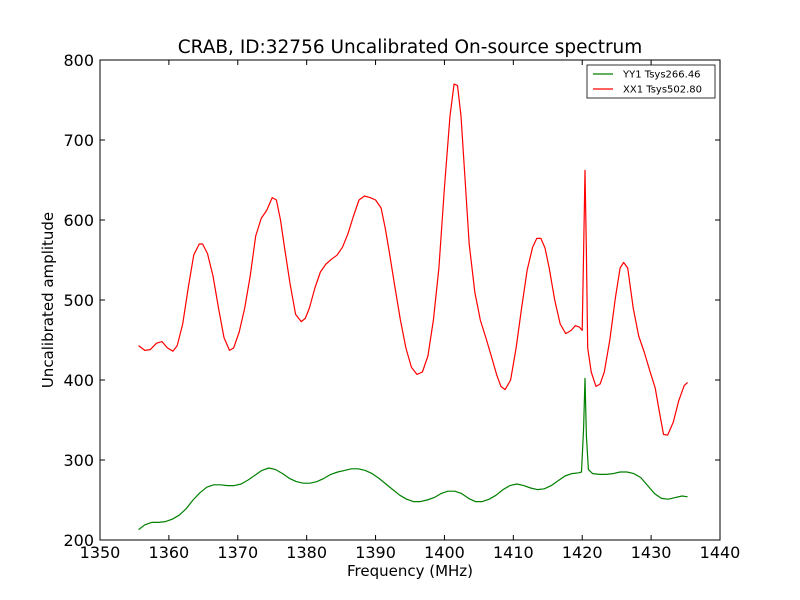 The image size is (800, 600). Describe the element at coordinates (444, 552) in the screenshot. I see `x-tick-label: 1400` at that location.